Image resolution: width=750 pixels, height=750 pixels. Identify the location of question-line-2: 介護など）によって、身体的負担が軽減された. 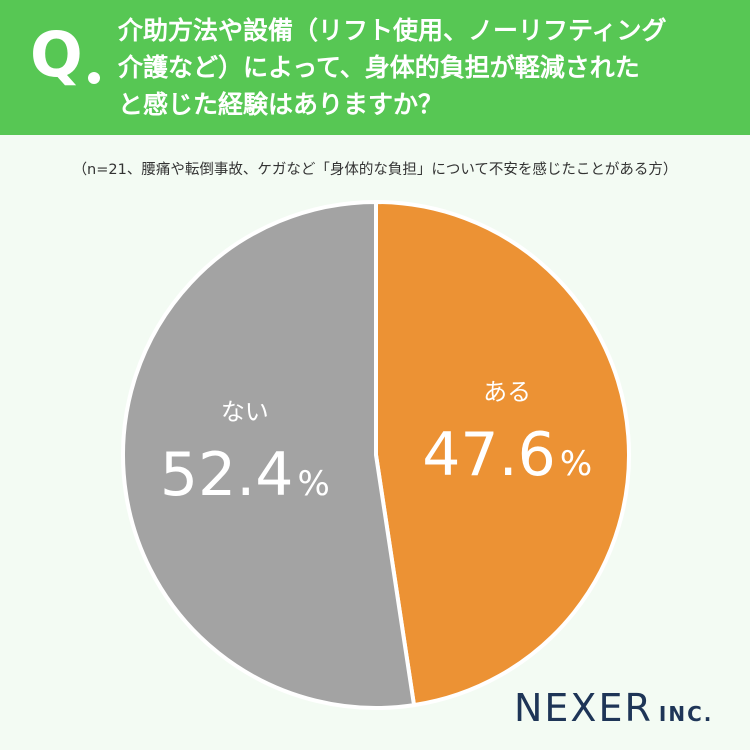
(379, 67).